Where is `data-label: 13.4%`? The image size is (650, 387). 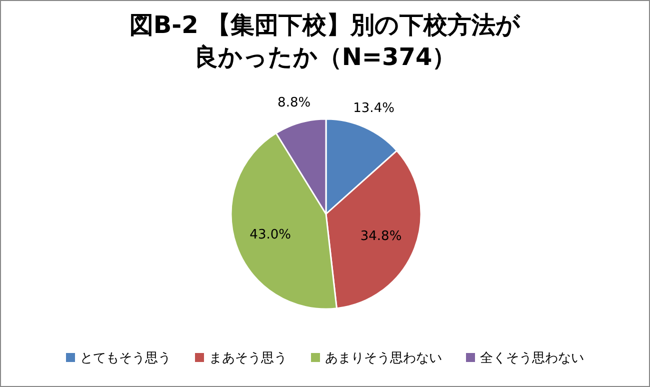 data-label: 13.4% is located at coordinates (373, 108).